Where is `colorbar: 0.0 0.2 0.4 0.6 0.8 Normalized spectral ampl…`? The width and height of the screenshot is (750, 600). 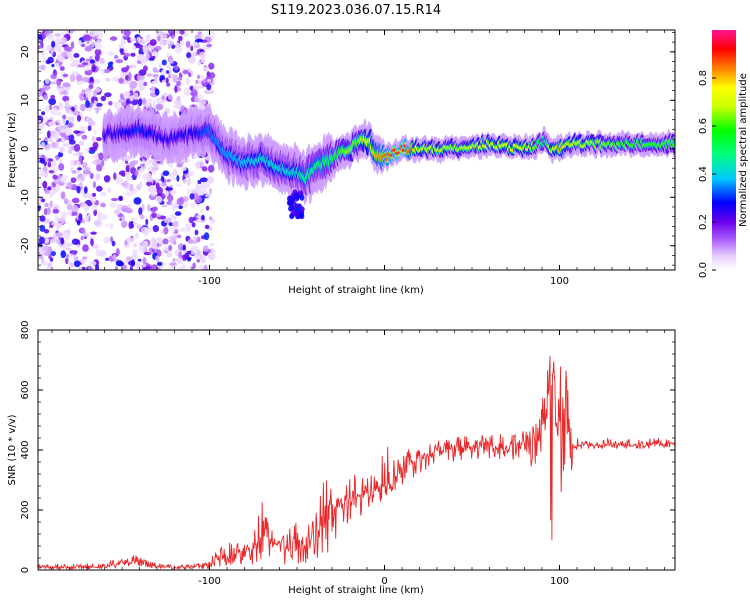 colorbar: 0.0 0.2 0.4 0.6 0.8 Normalized spectral ampl… is located at coordinates (723, 154).